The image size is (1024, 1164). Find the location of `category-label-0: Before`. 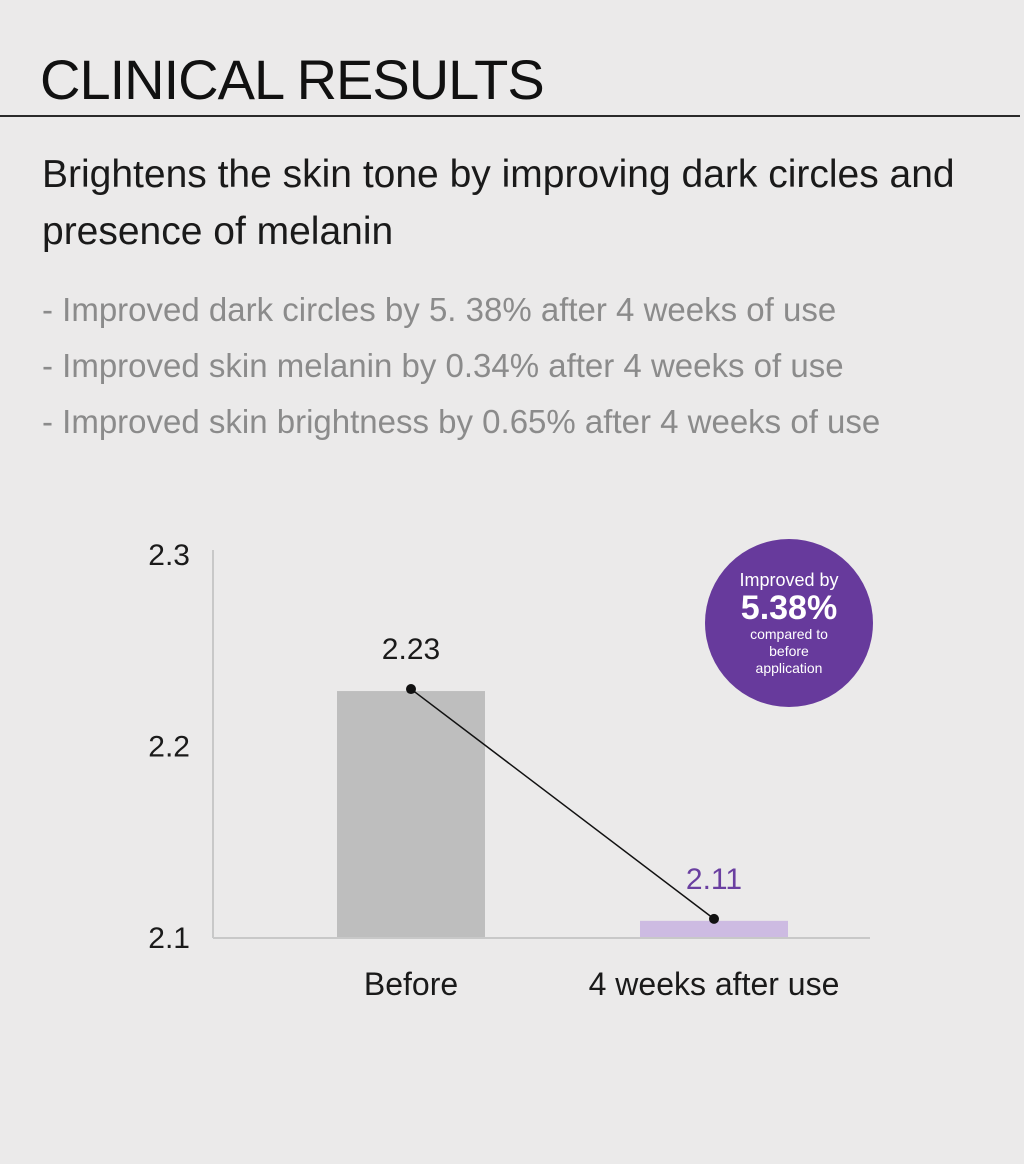

category-label-0: Before is located at coordinates (411, 984).